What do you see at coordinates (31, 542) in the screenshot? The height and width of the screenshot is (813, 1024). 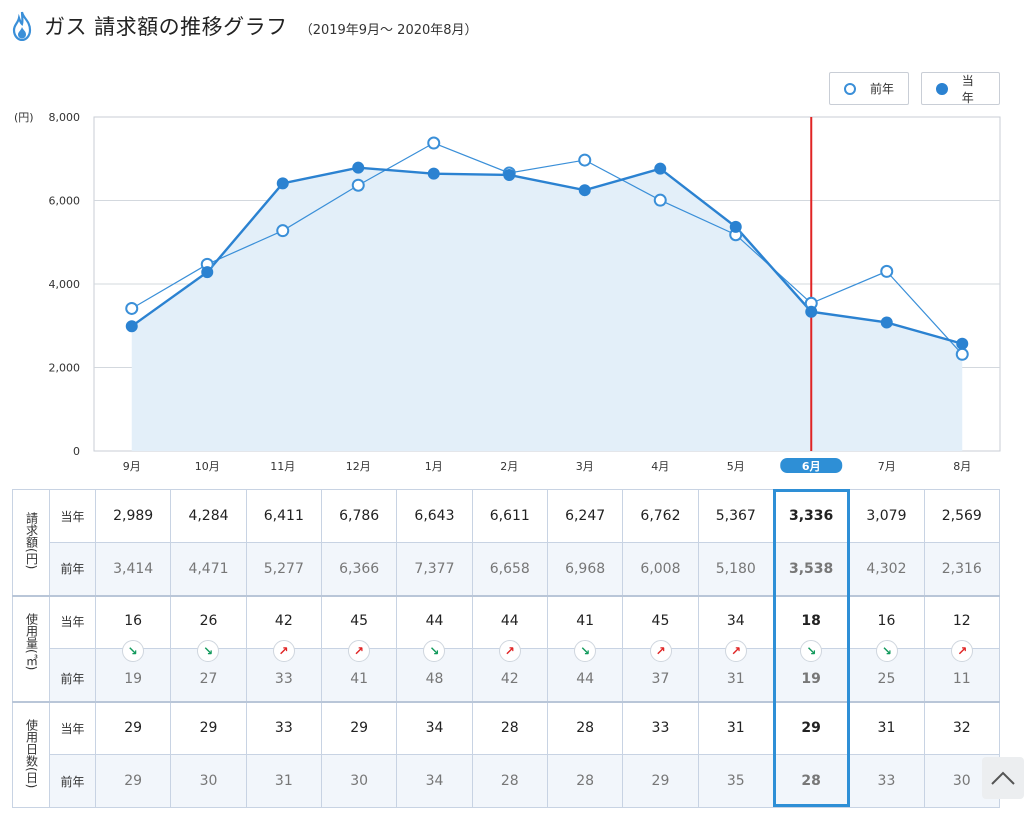 I see `group-label: 請求額(円)` at bounding box center [31, 542].